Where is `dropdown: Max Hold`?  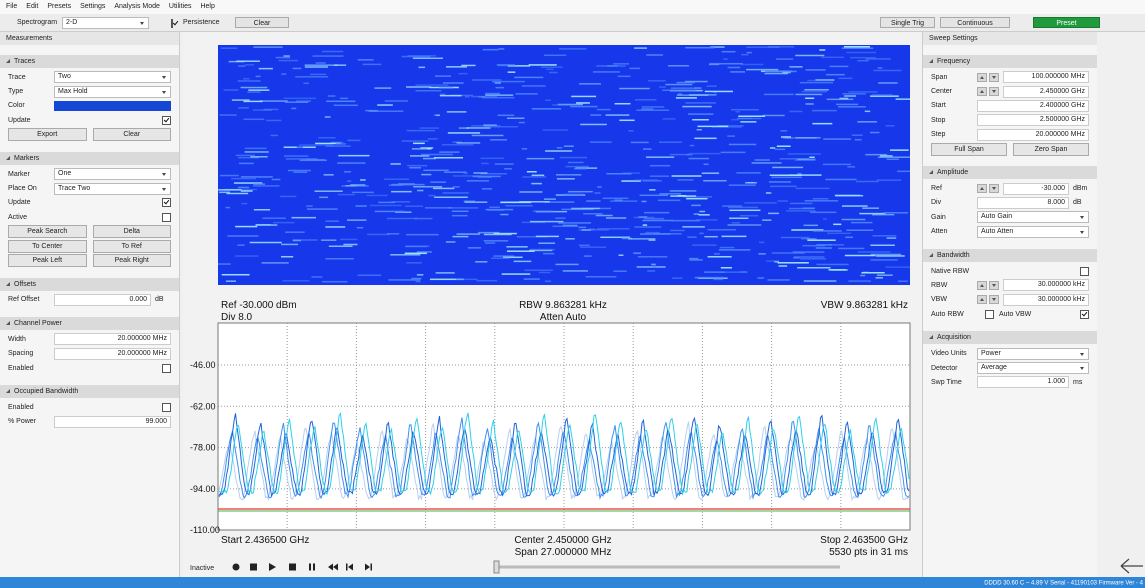 dropdown: Max Hold is located at coordinates (112, 92).